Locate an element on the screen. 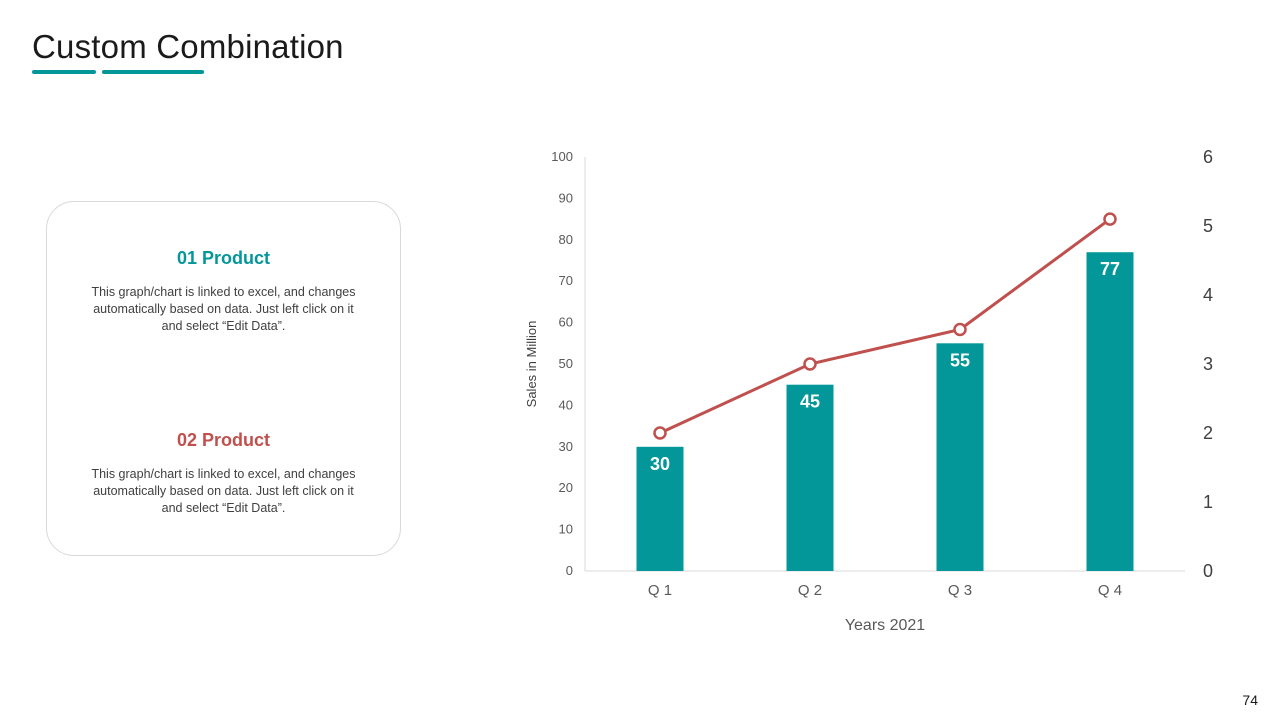  x-tick-label: Q 3 is located at coordinates (960, 590).